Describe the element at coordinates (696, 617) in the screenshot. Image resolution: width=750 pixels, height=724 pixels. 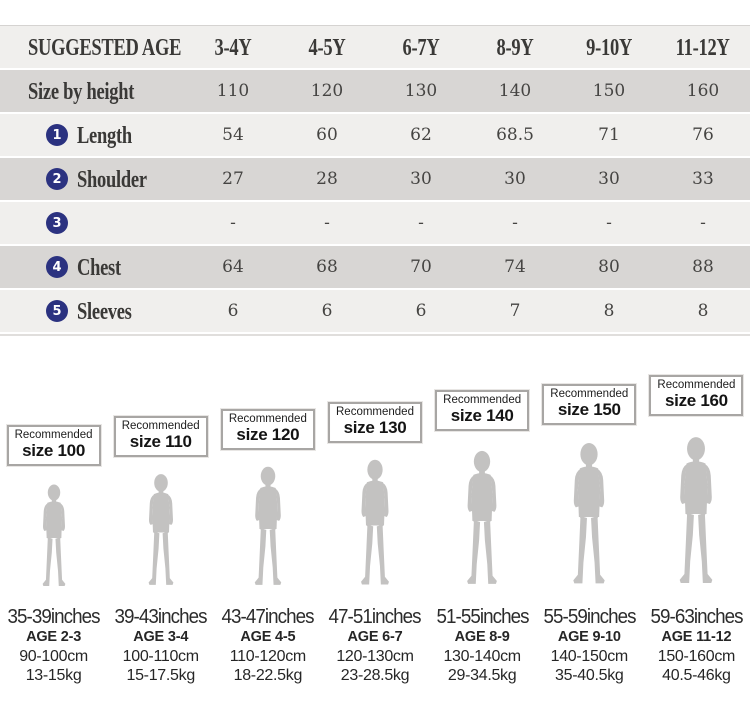
I see `inches-range: 59-63inches` at that location.